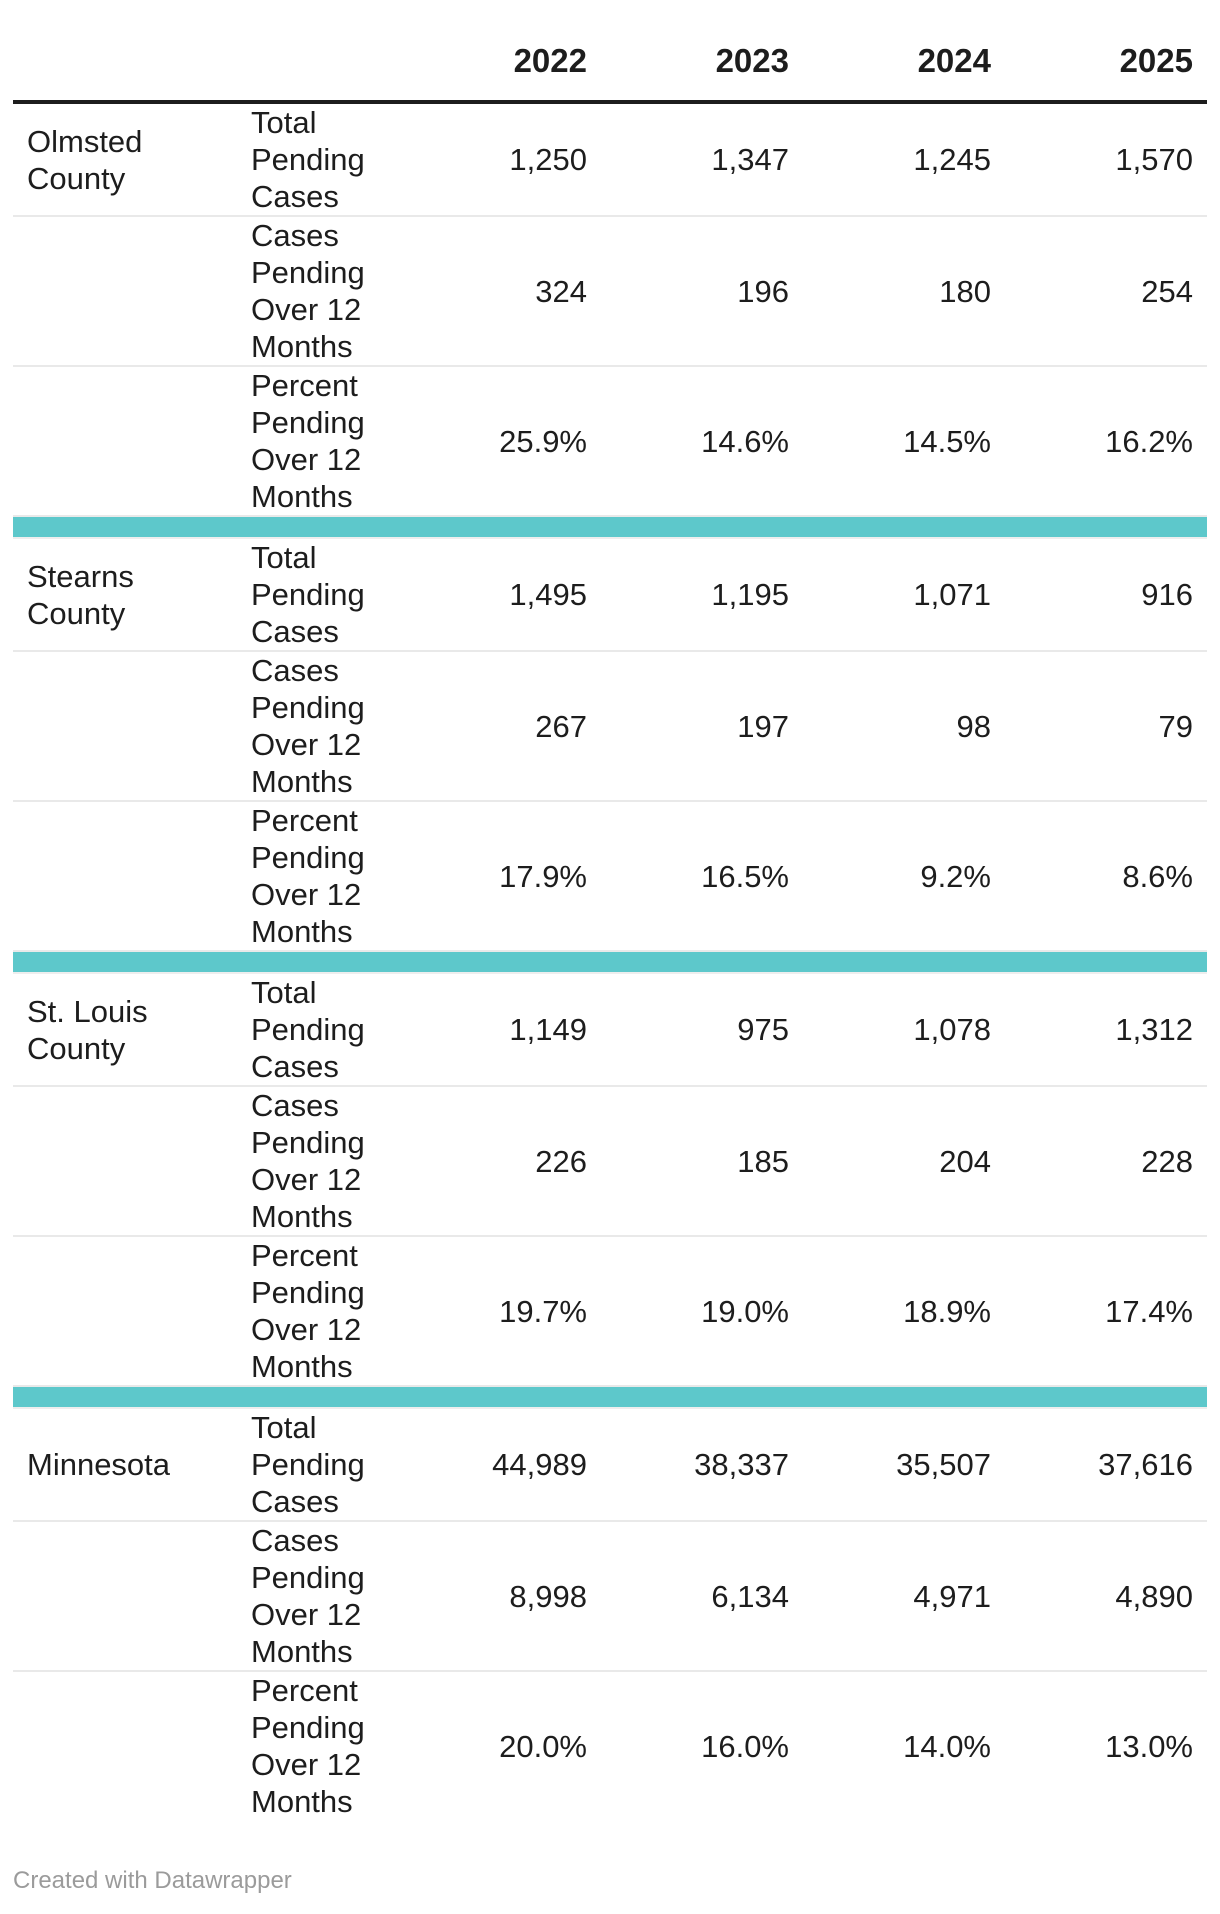  Describe the element at coordinates (702, 441) in the screenshot. I see `value-cell: 14.6%` at that location.